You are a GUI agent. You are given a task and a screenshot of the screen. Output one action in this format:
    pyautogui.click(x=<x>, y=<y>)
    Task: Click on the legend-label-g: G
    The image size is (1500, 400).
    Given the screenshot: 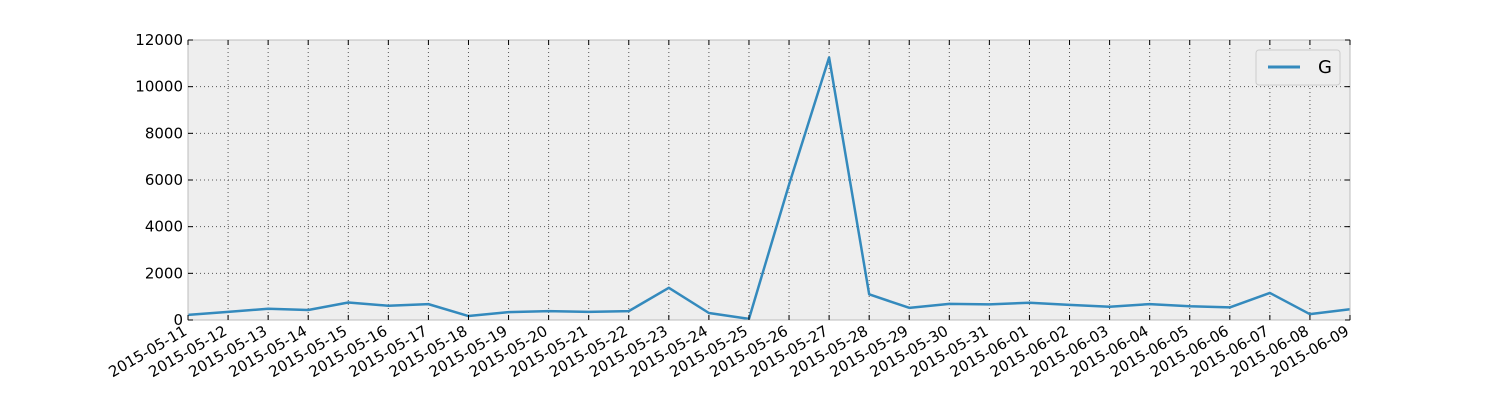 What is the action you would take?
    pyautogui.click(x=1325, y=67)
    